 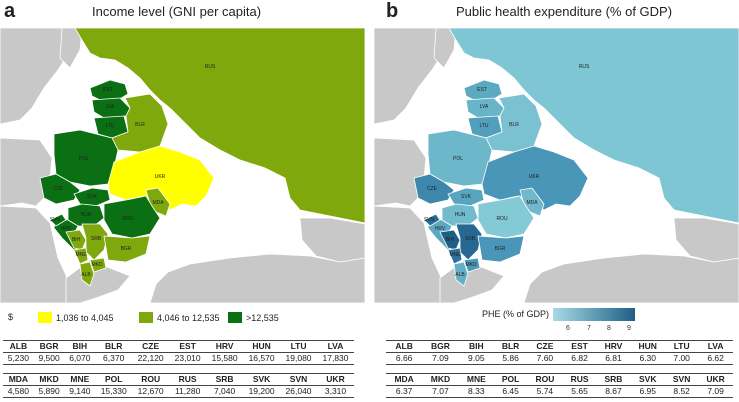 What do you see at coordinates (404, 379) in the screenshot?
I see `code-cell: MDA` at bounding box center [404, 379].